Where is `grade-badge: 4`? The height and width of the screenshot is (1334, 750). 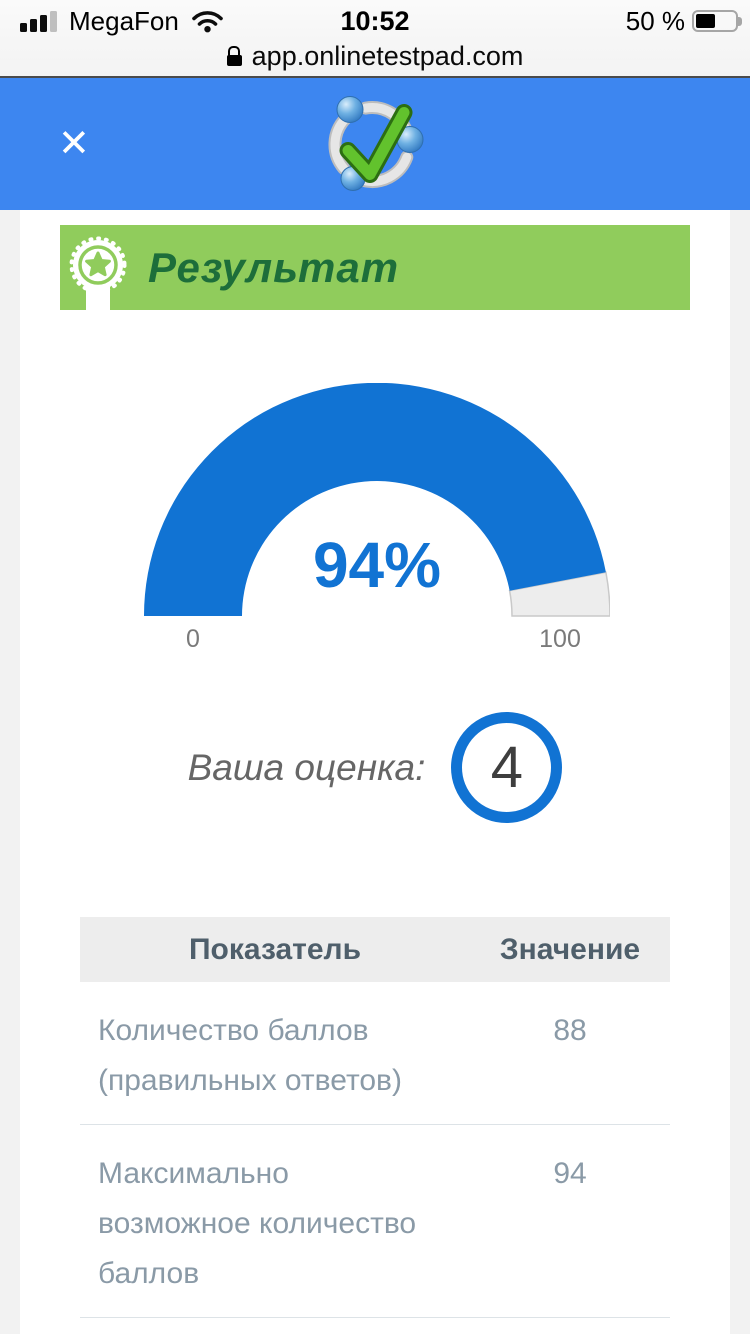
grade-badge: 4 is located at coordinates (507, 767).